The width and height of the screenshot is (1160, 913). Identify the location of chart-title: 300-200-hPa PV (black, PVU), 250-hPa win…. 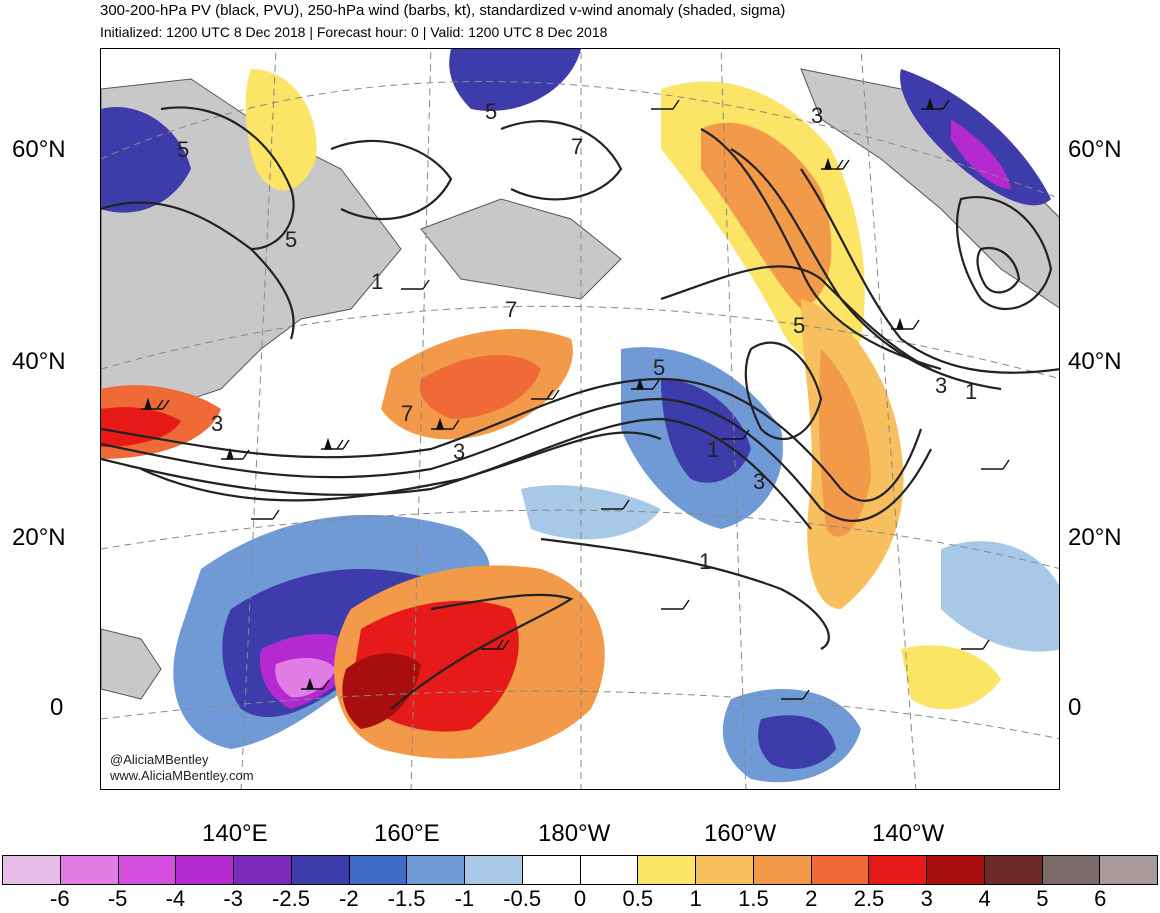
(443, 10).